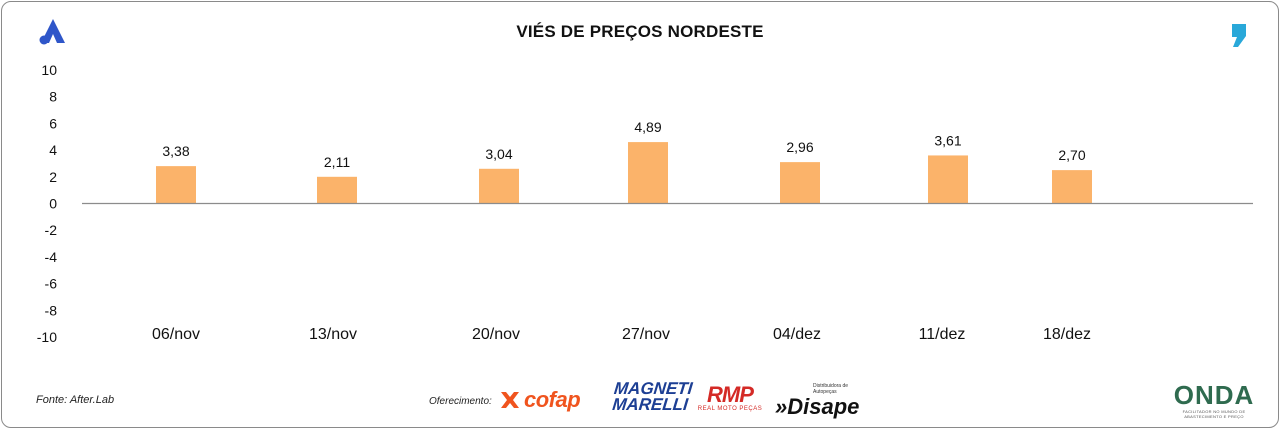 Image resolution: width=1280 pixels, height=429 pixels. Describe the element at coordinates (647, 127) in the screenshot. I see `data-label: 4,89` at that location.